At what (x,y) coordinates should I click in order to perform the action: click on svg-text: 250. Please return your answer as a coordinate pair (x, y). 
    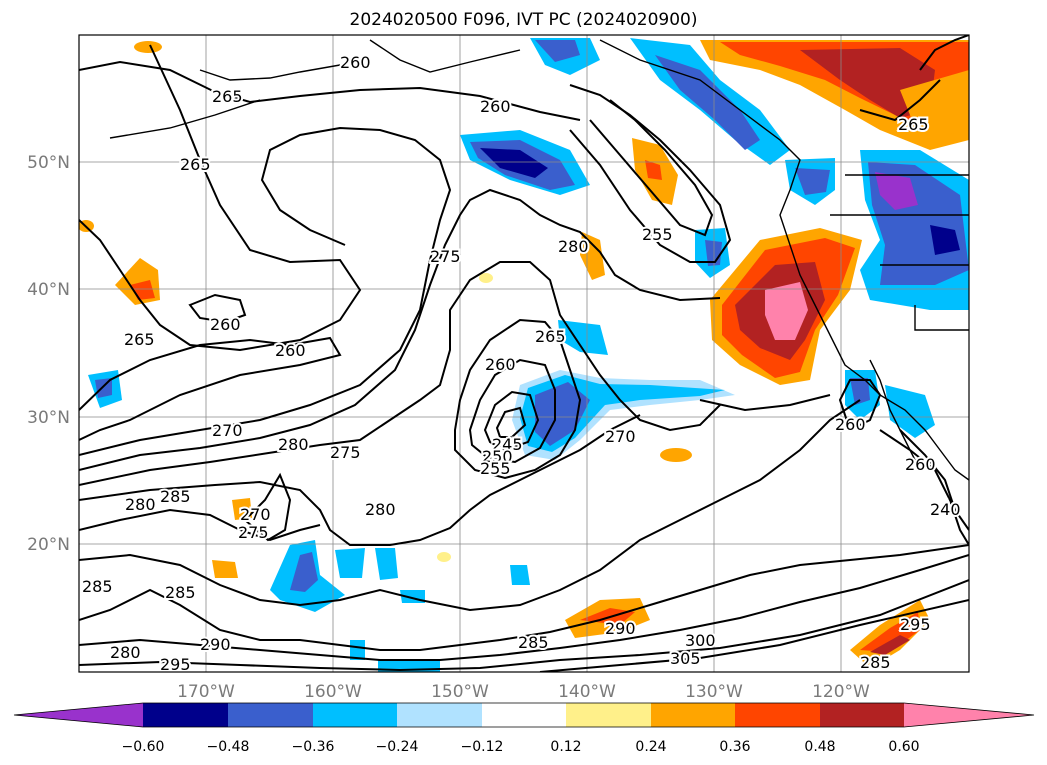
    Looking at the image, I should click on (497, 456).